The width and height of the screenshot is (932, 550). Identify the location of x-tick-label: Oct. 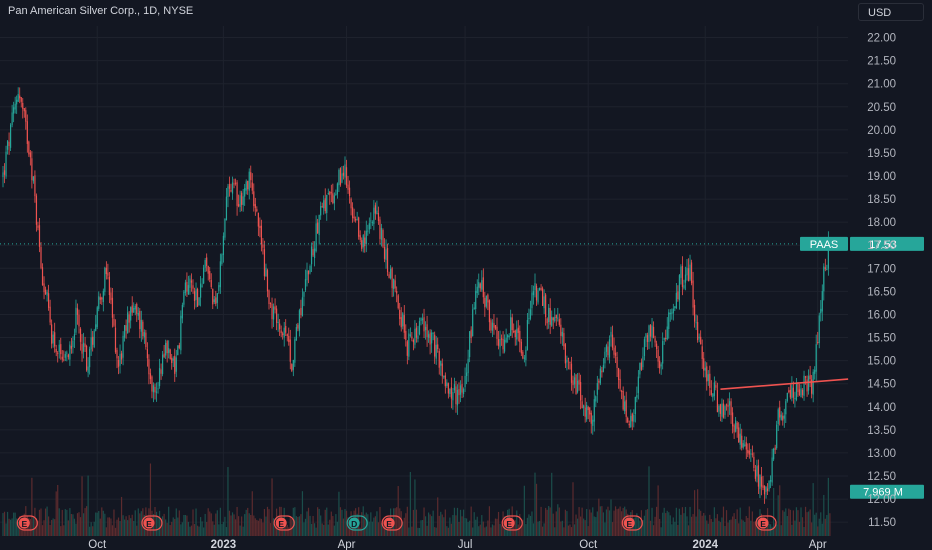
(588, 544).